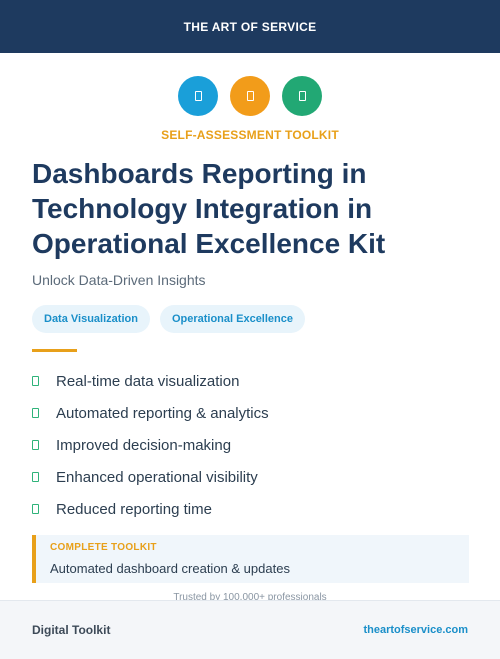 The height and width of the screenshot is (659, 500). I want to click on feature-text: Reduced reporting time, so click(134, 509).